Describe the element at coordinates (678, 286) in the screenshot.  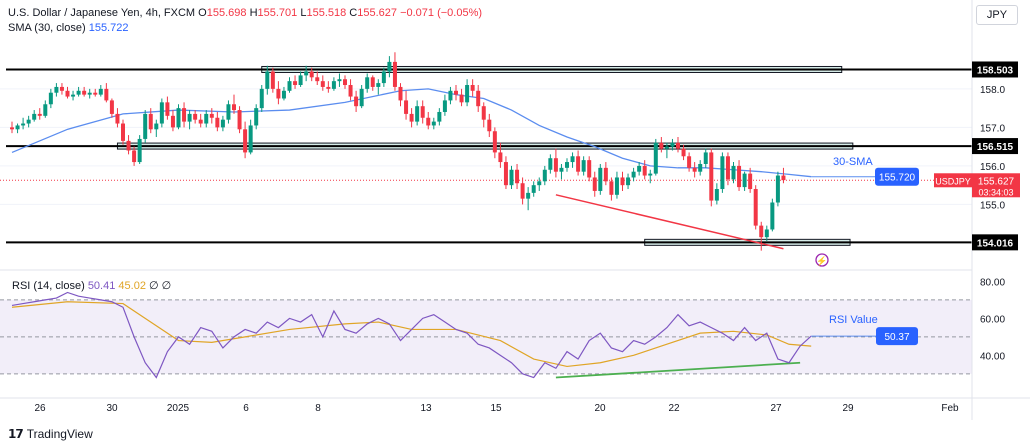
I see `drawings` at that location.